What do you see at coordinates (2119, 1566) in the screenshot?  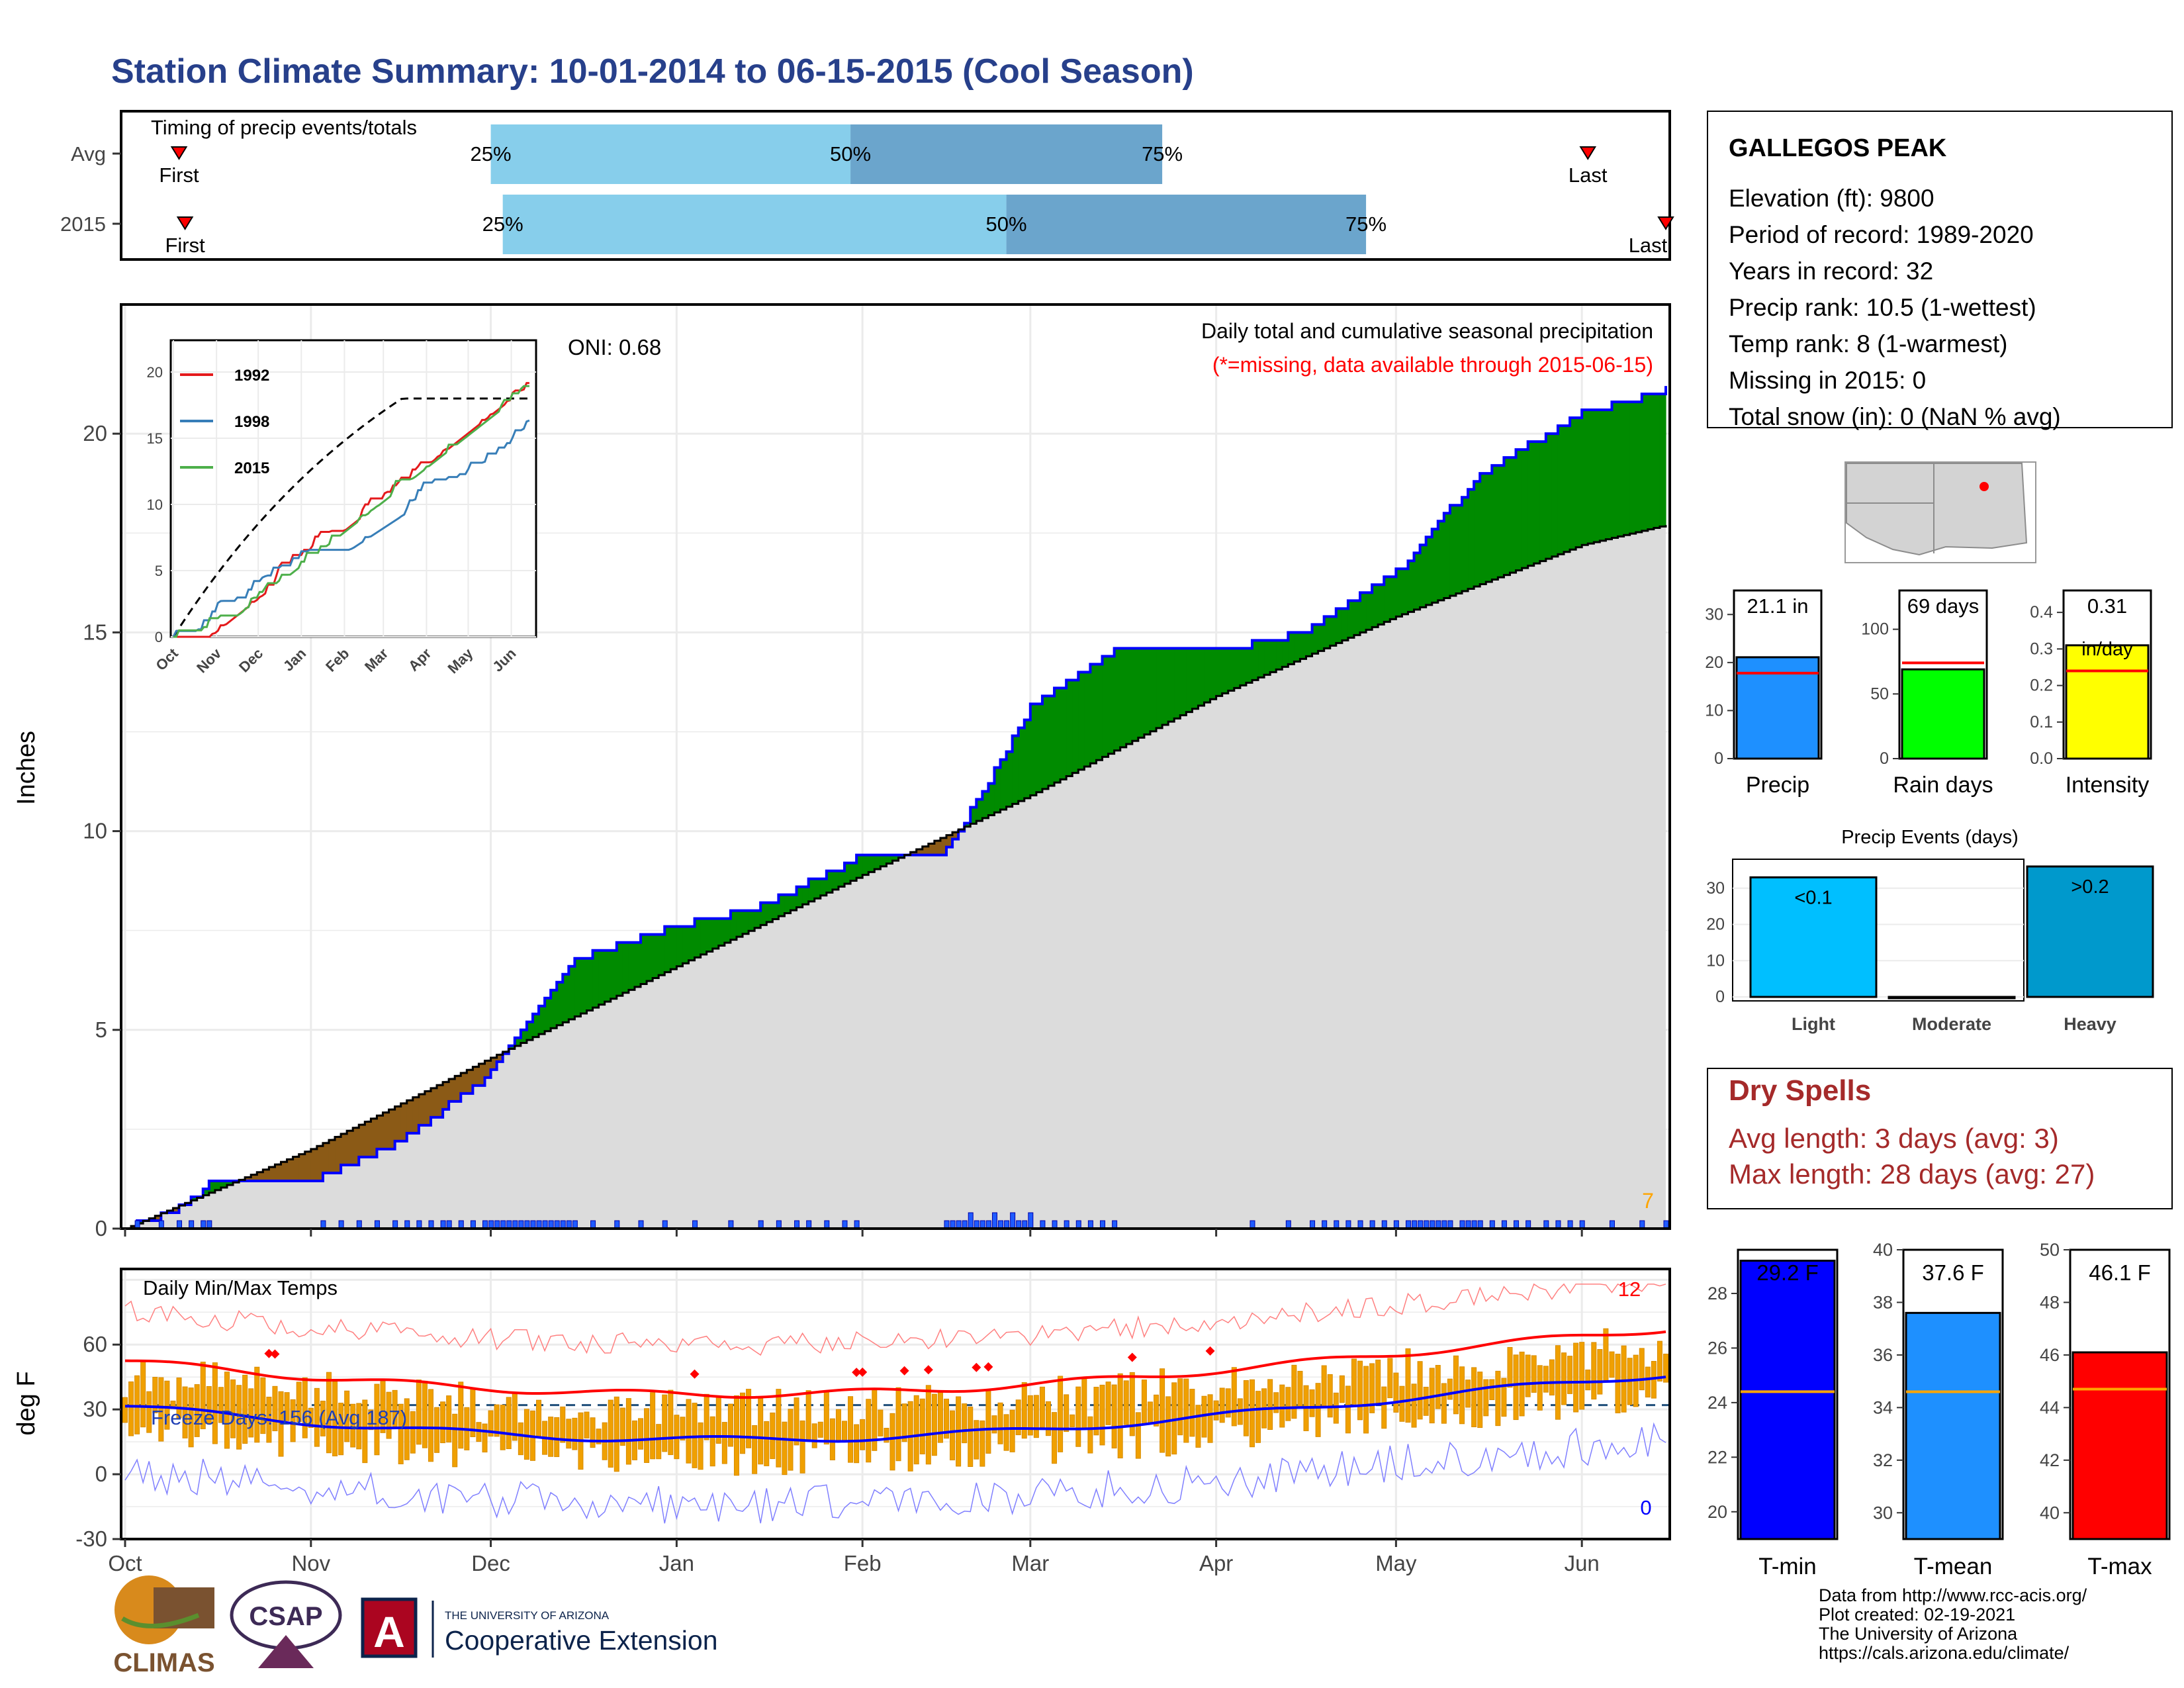 I see `temp-bar-name: T-max` at bounding box center [2119, 1566].